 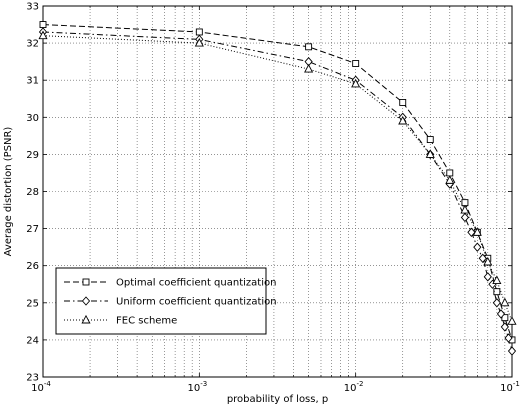 I want to click on legend-label: Optimal coefficient quantization, so click(x=196, y=283).